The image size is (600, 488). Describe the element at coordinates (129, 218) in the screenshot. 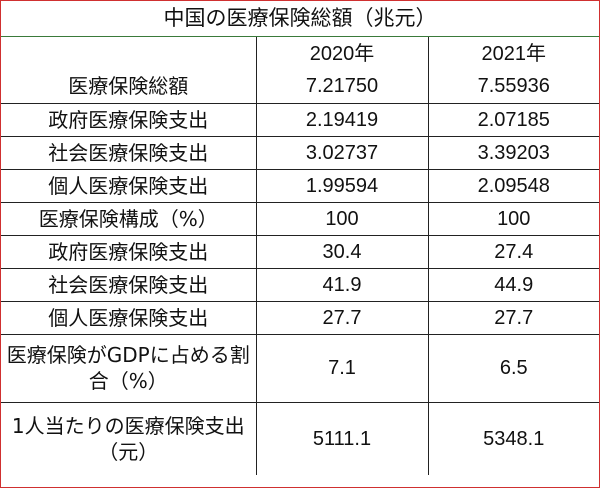

I see `row-label: 医療保険構成（%）` at that location.